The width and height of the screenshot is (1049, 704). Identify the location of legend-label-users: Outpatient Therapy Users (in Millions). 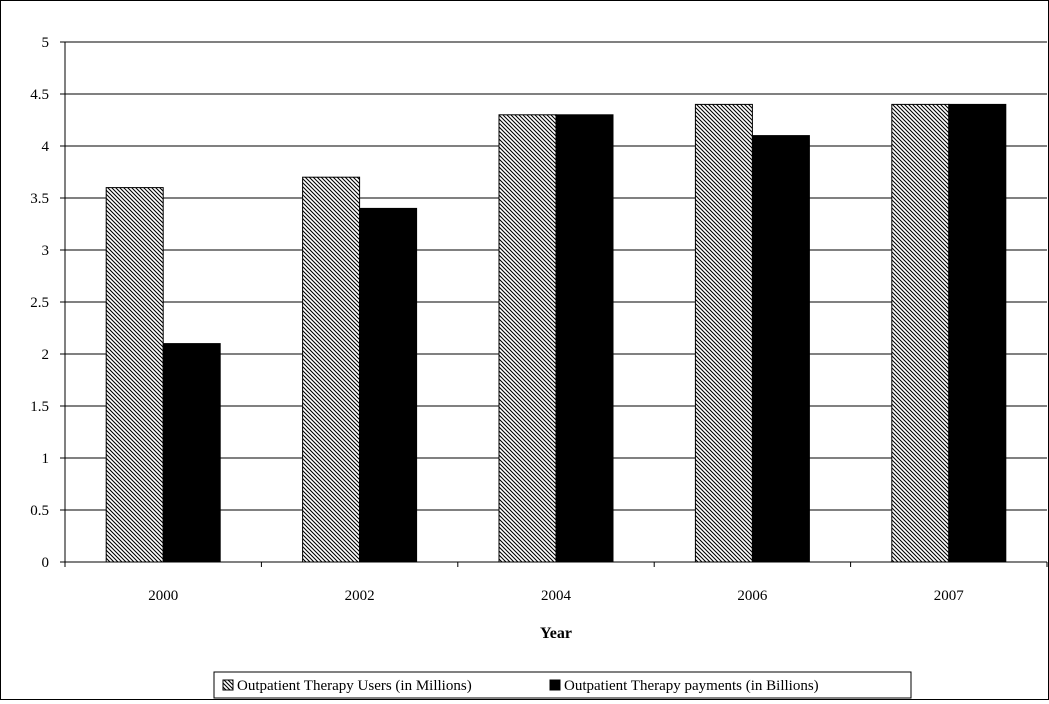
(354, 686).